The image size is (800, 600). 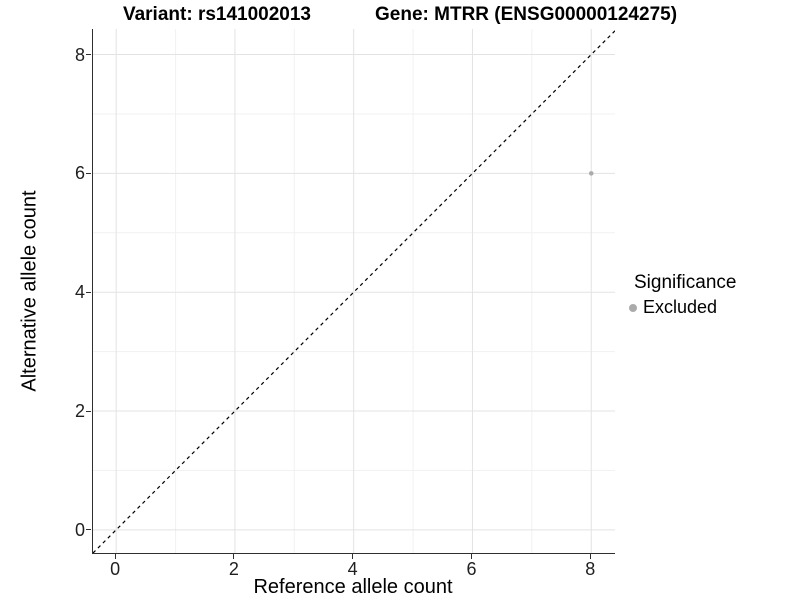 I want to click on legend-dot-icon, so click(x=633, y=307).